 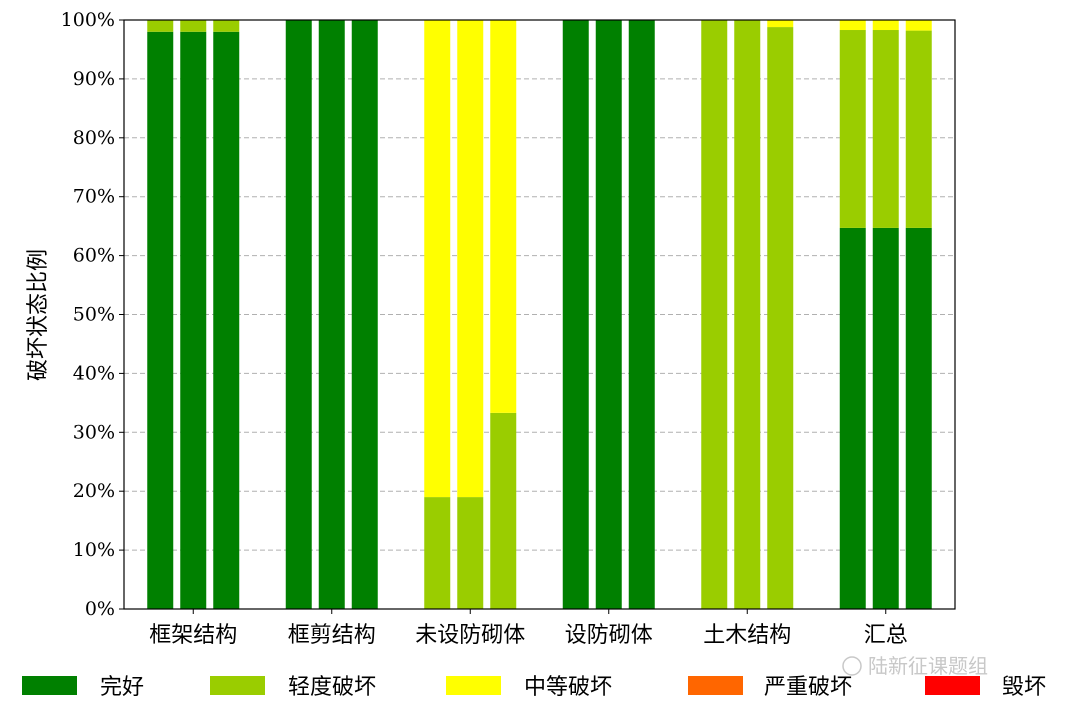 I want to click on watermark-chat-icon, so click(x=852, y=666).